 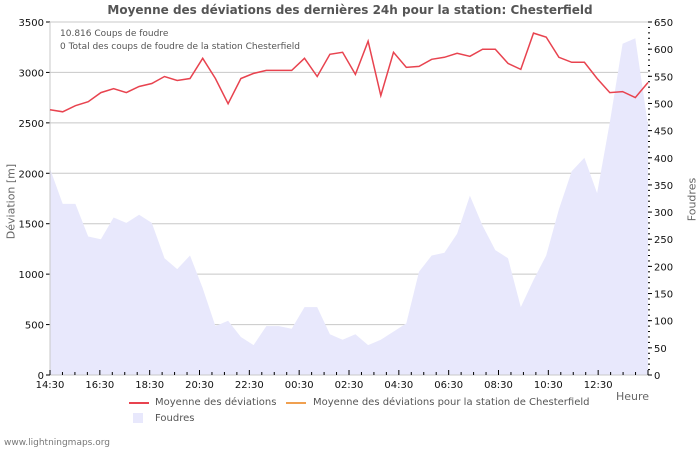 What do you see at coordinates (31, 275) in the screenshot?
I see `svg-text: 1000` at bounding box center [31, 275].